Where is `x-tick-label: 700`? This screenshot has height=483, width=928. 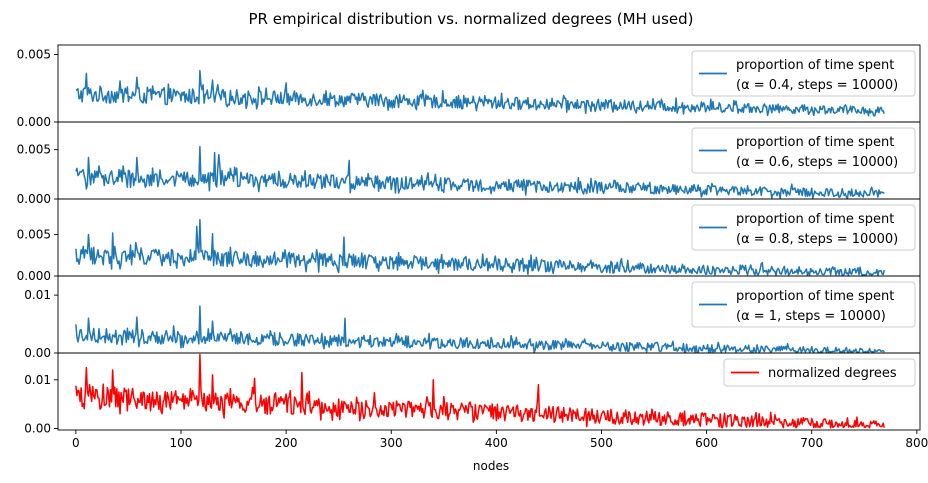
x-tick-label: 700 is located at coordinates (811, 443).